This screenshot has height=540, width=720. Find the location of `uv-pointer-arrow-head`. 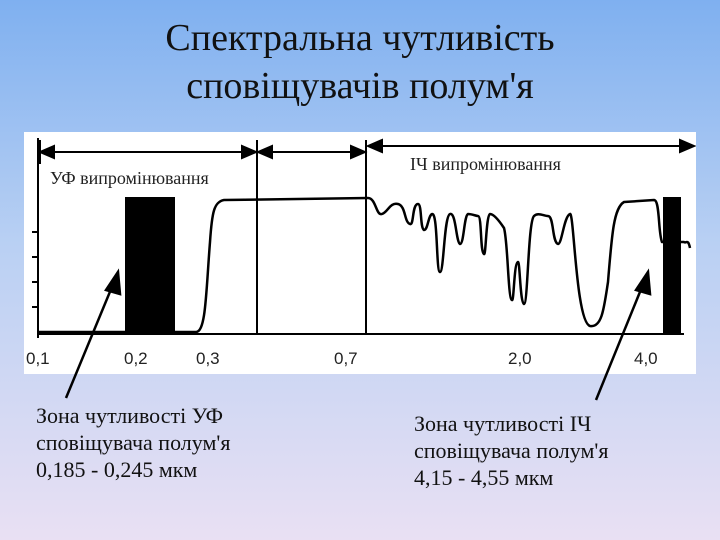

uv-pointer-arrow-head is located at coordinates (113, 282).